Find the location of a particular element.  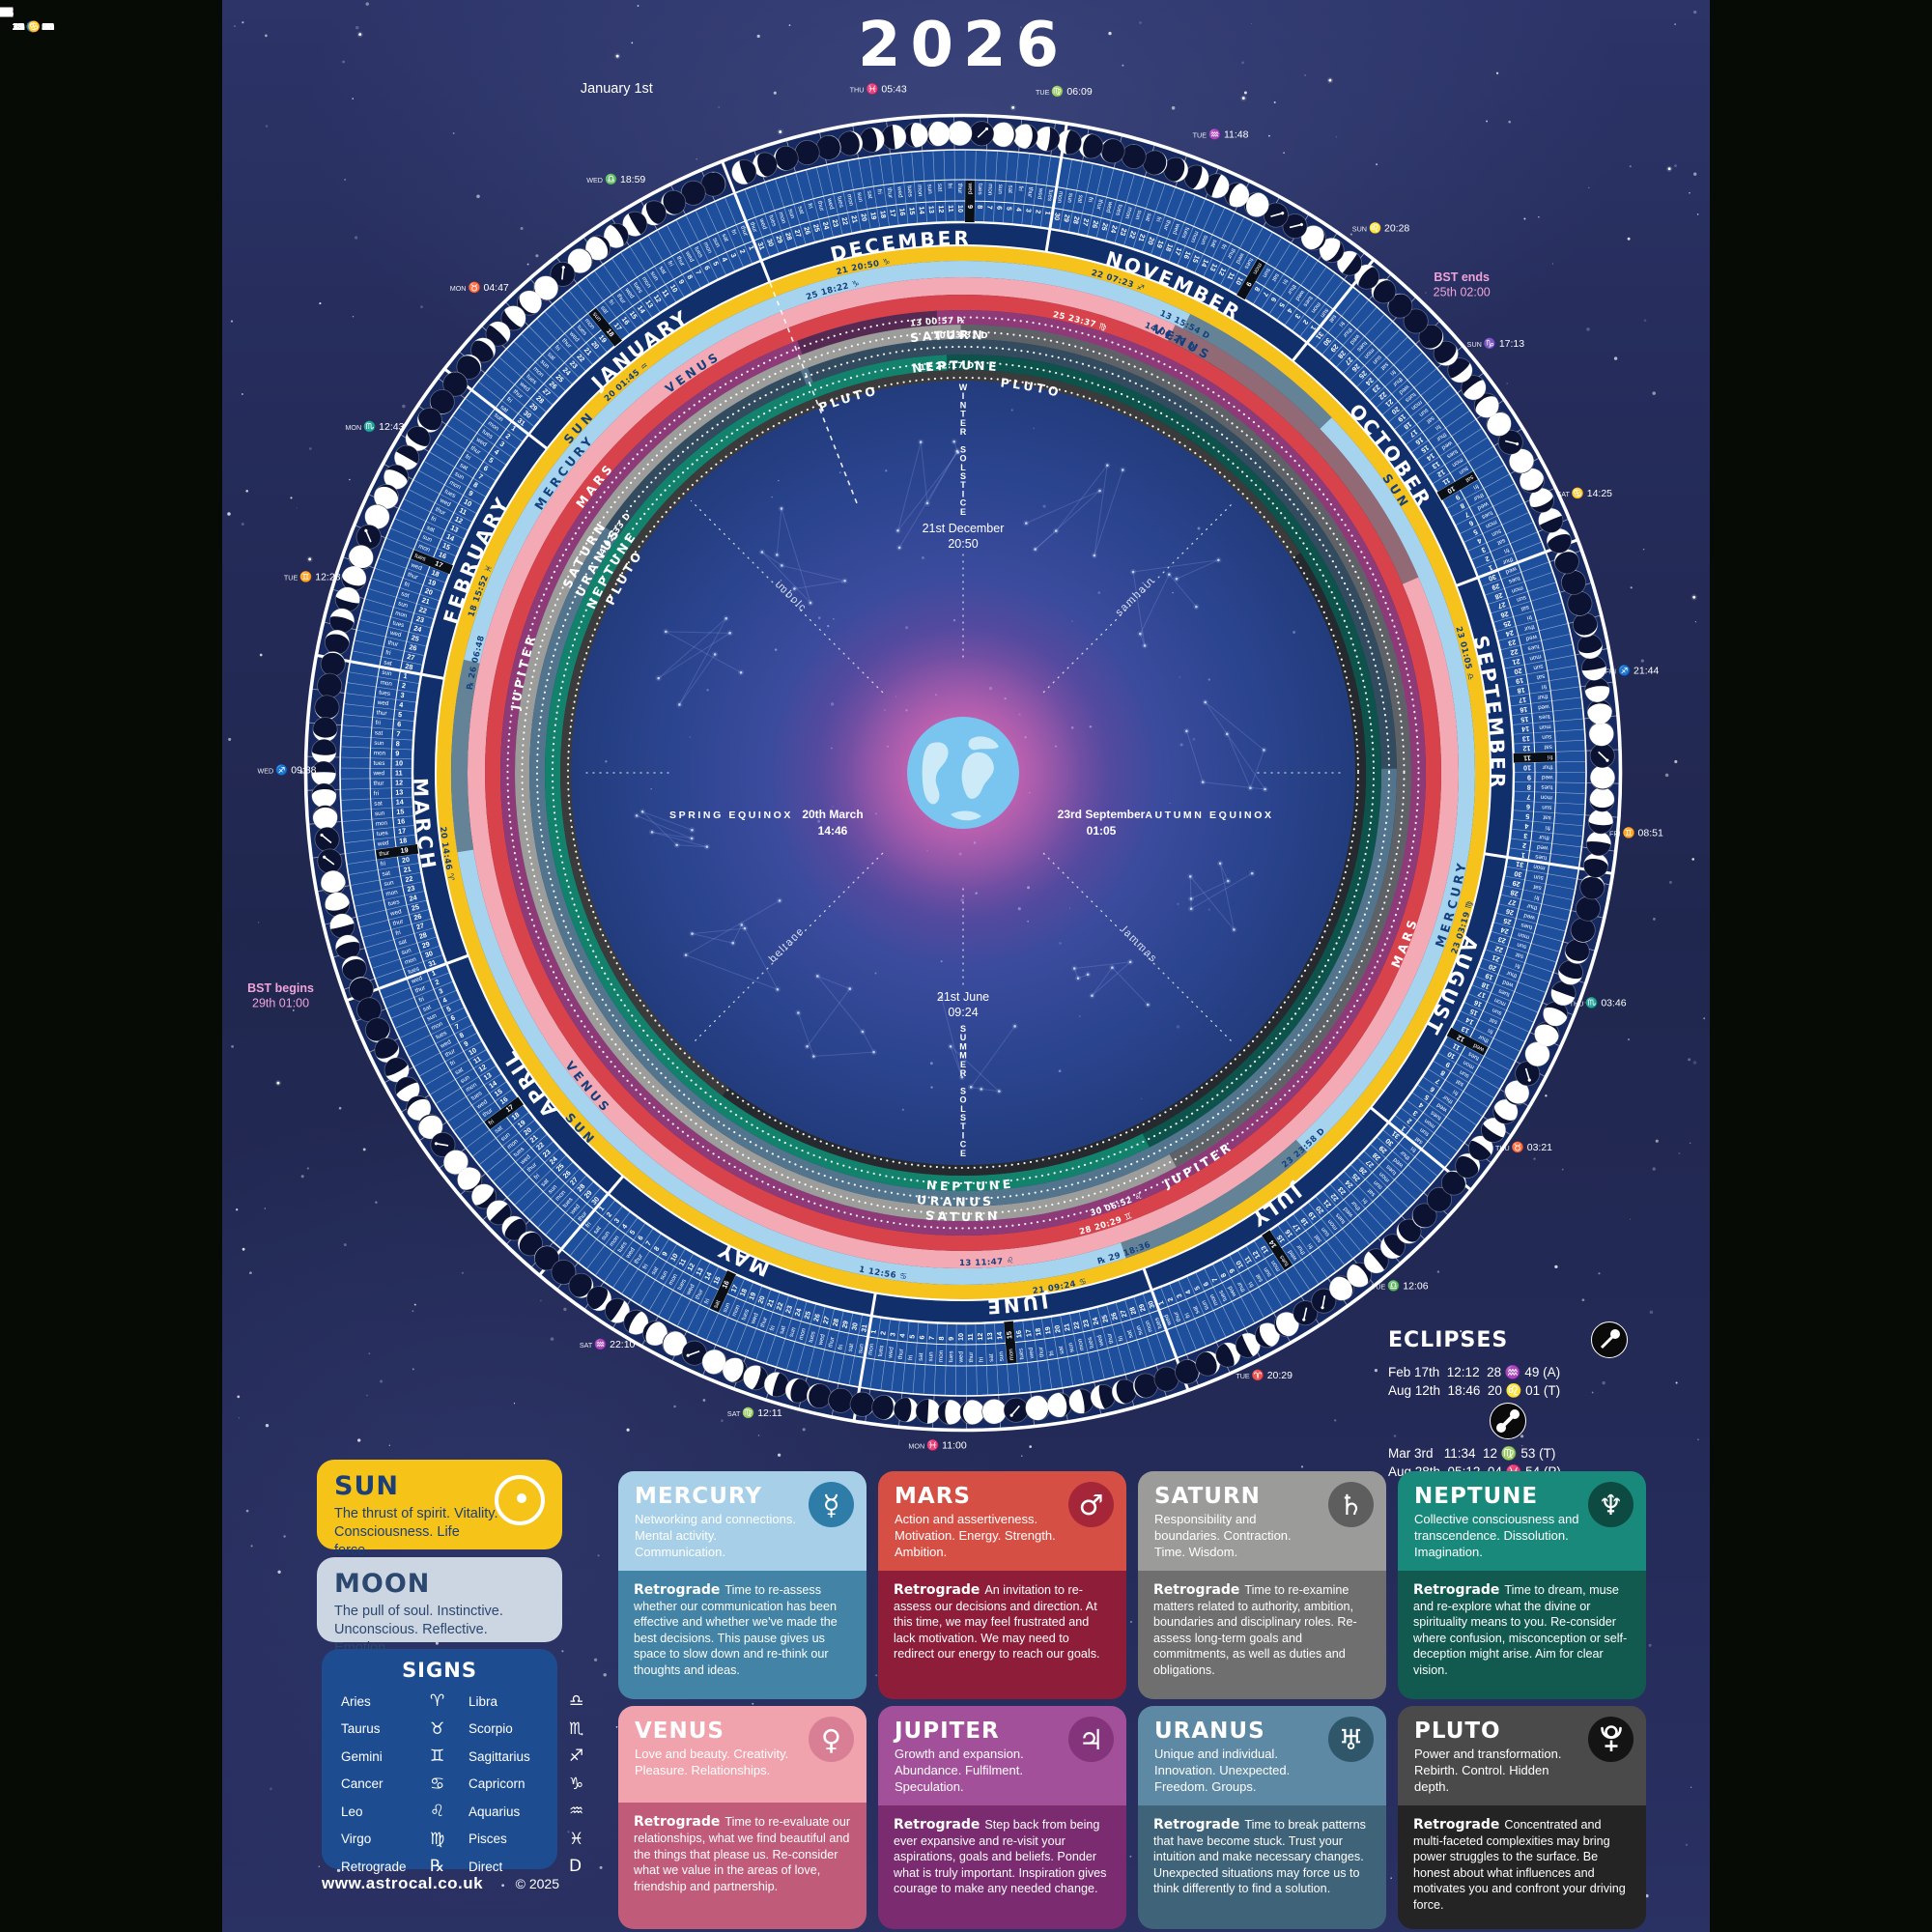

svg-text: 16 is located at coordinates (1524, 710).